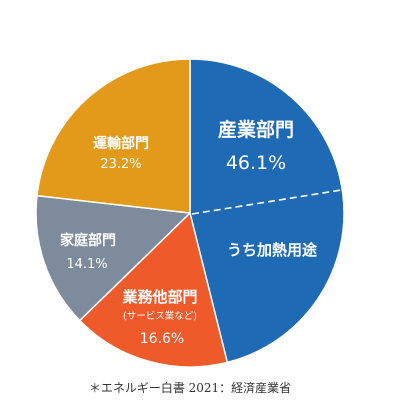 The width and height of the screenshot is (400, 400). Describe the element at coordinates (159, 297) in the screenshot. I see `slice-label-business: 業務他部門` at that location.